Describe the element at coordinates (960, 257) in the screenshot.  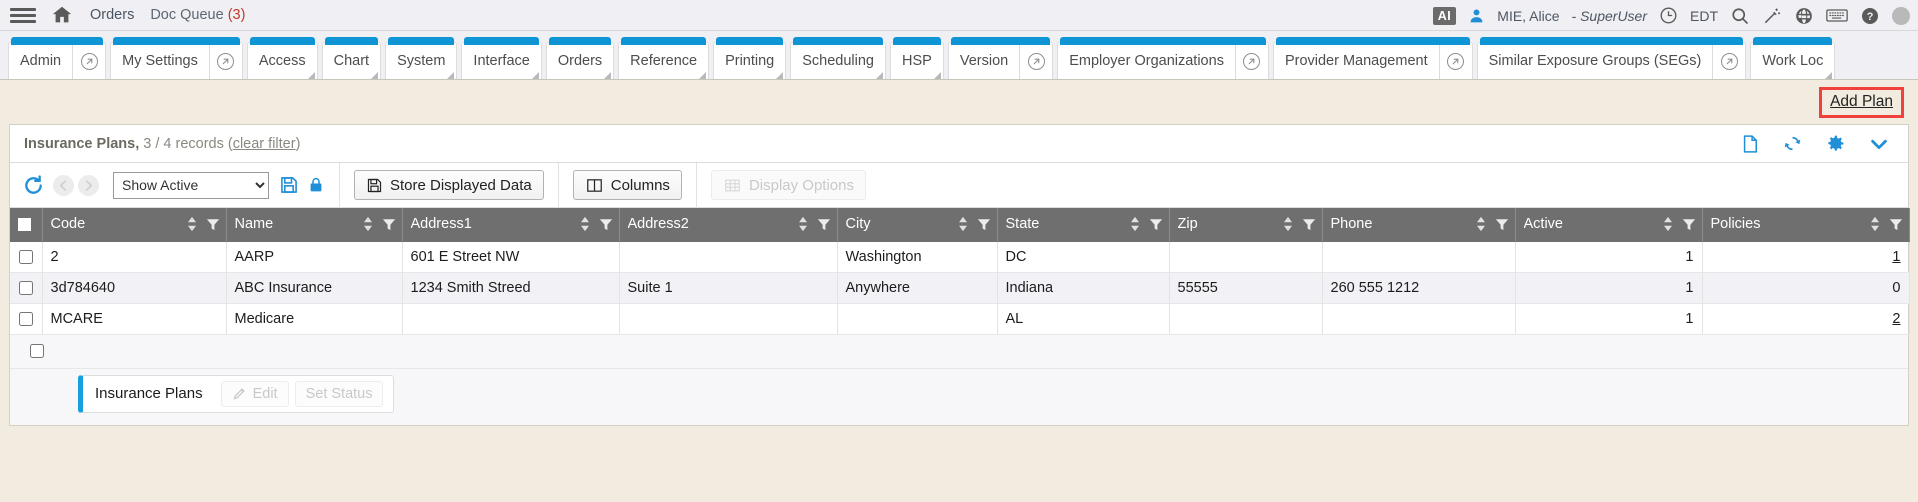
I see `table-row: 2 AARP 601 E Street NW Washington DC 1 1` at that location.